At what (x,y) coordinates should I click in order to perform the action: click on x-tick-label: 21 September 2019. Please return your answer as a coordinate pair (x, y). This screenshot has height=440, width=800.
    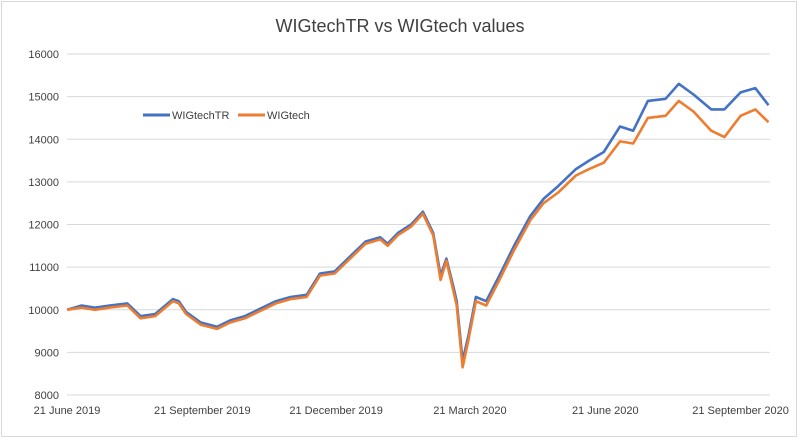
    Looking at the image, I should click on (202, 411).